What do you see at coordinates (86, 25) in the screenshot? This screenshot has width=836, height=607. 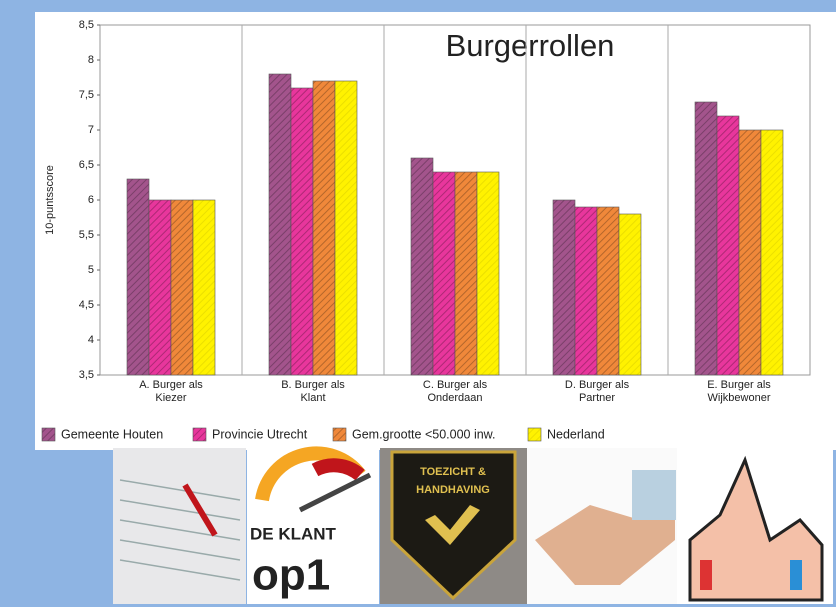 I see `y-tick-label: 8,5` at bounding box center [86, 25].